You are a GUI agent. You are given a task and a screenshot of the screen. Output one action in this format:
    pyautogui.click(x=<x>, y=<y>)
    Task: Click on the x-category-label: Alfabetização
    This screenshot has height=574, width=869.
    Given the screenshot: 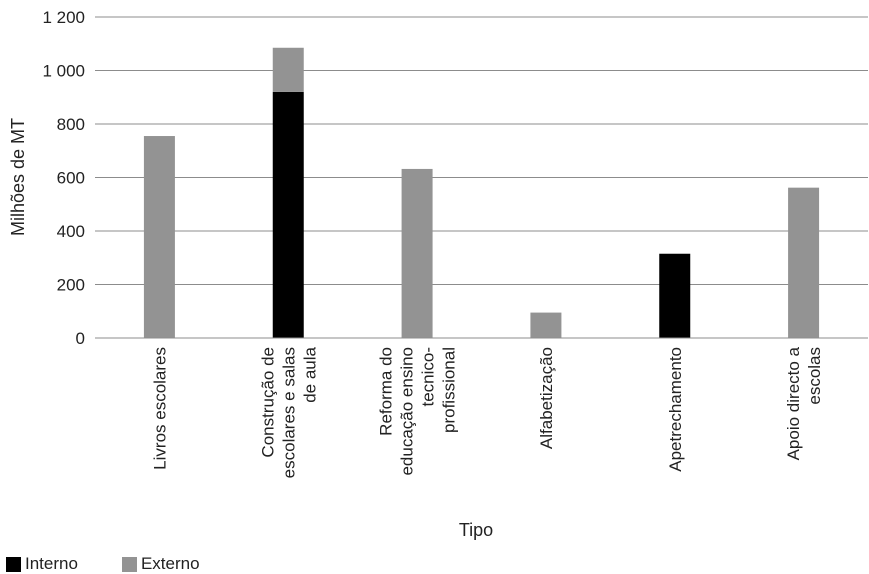 What is the action you would take?
    pyautogui.click(x=546, y=398)
    